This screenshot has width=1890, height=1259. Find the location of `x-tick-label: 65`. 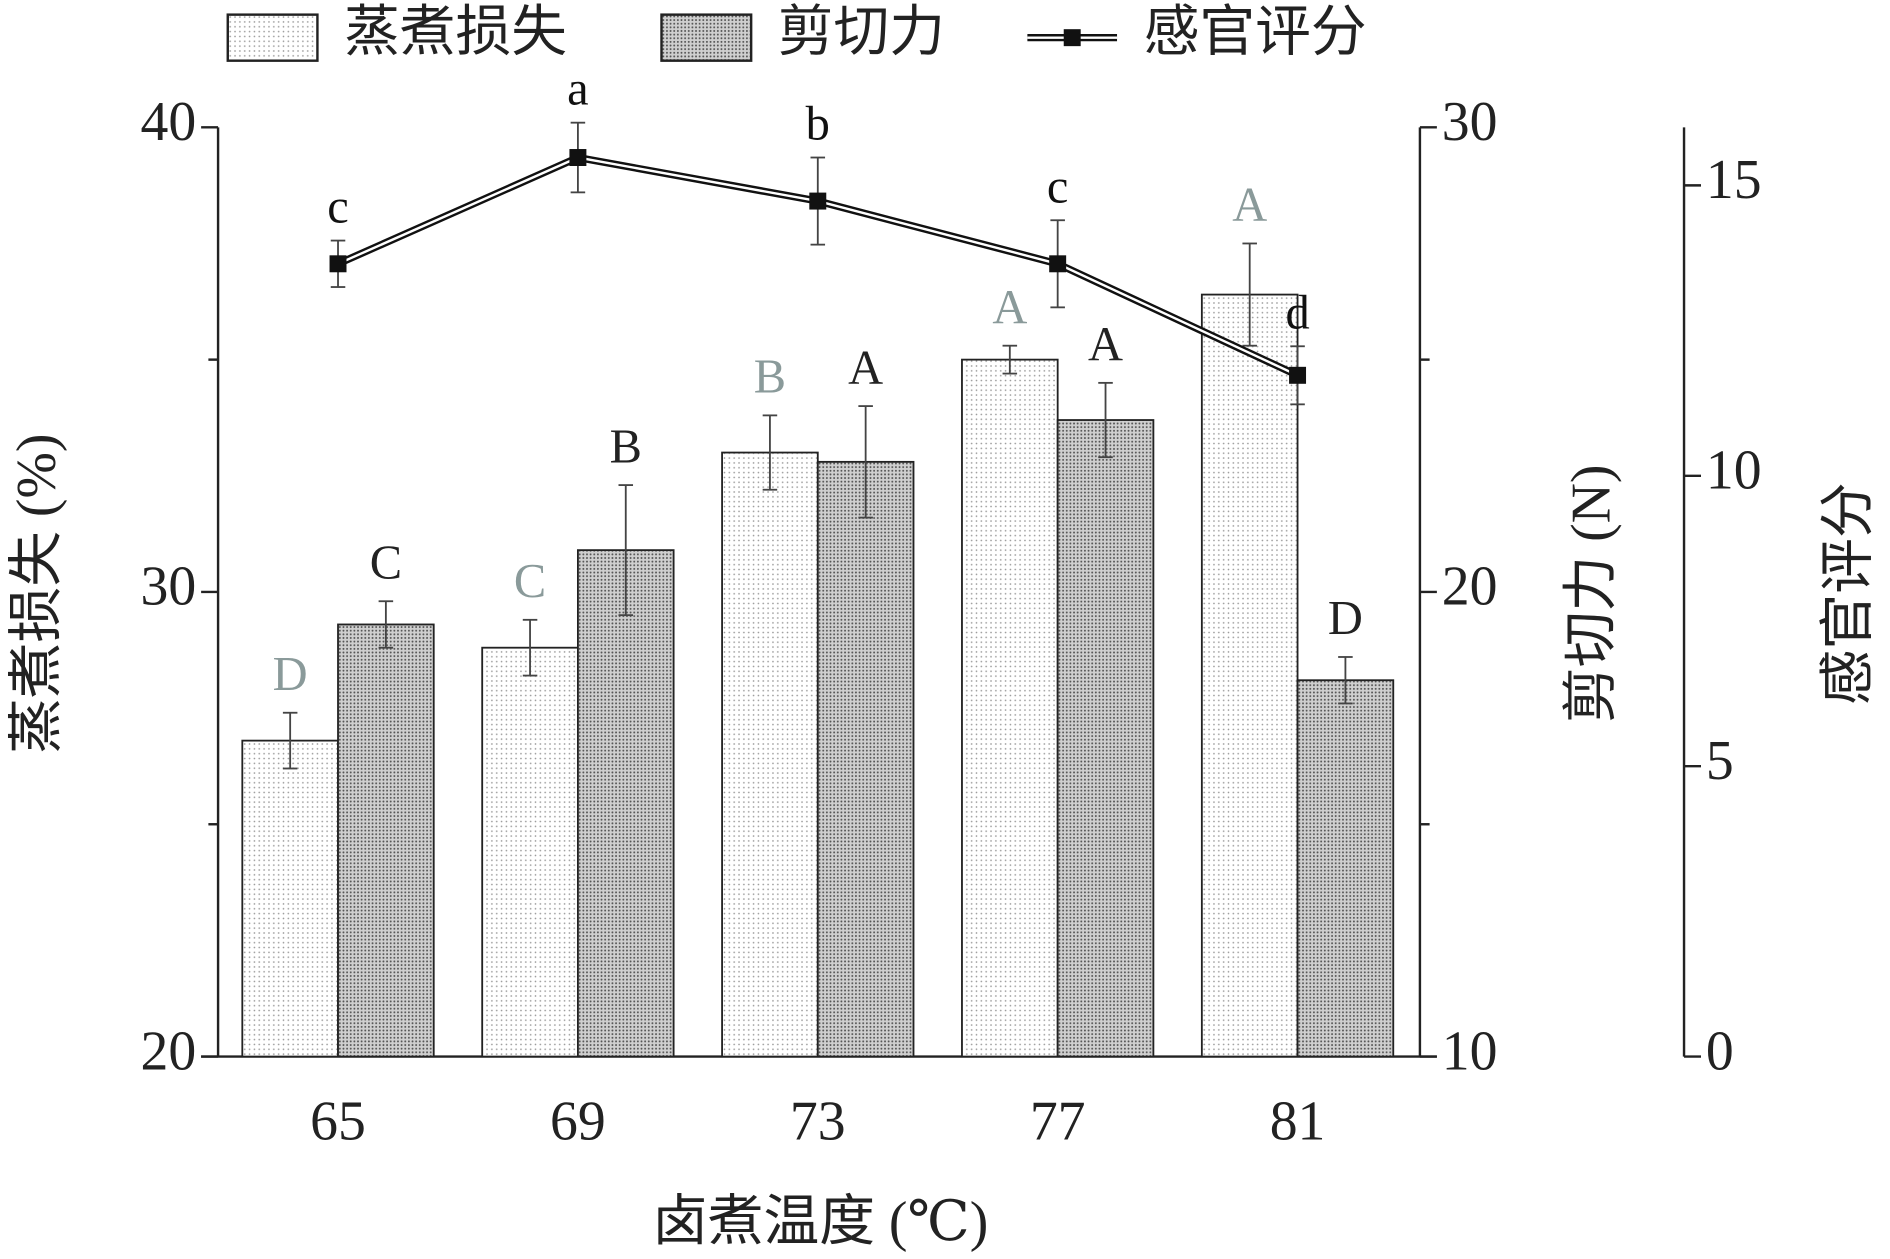

x-tick-label: 65 is located at coordinates (338, 1122).